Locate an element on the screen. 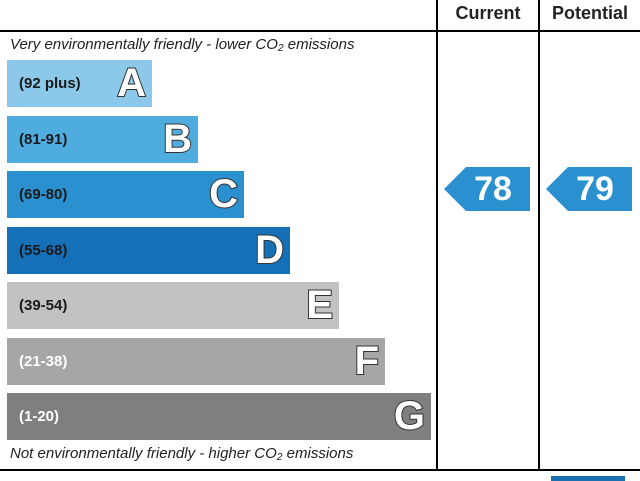 This screenshot has height=481, width=640. band-e: (39-54) E is located at coordinates (173, 305).